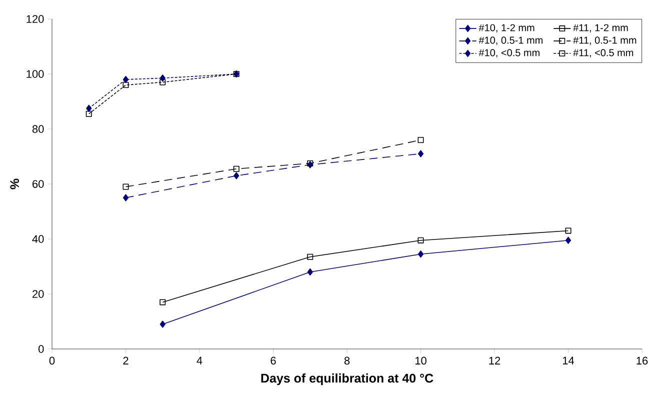 The height and width of the screenshot is (401, 669). I want to click on legend-label: #11, <0.5 mm, so click(603, 53).